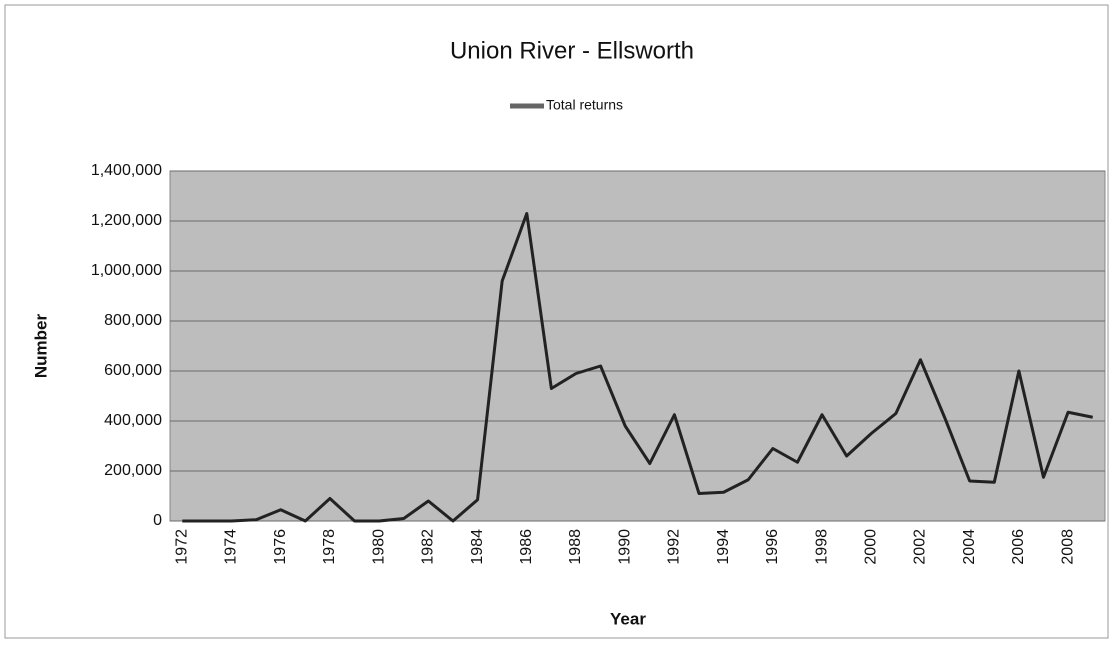 The height and width of the screenshot is (645, 1114). I want to click on y-tick-label: 1,200,000, so click(126, 220).